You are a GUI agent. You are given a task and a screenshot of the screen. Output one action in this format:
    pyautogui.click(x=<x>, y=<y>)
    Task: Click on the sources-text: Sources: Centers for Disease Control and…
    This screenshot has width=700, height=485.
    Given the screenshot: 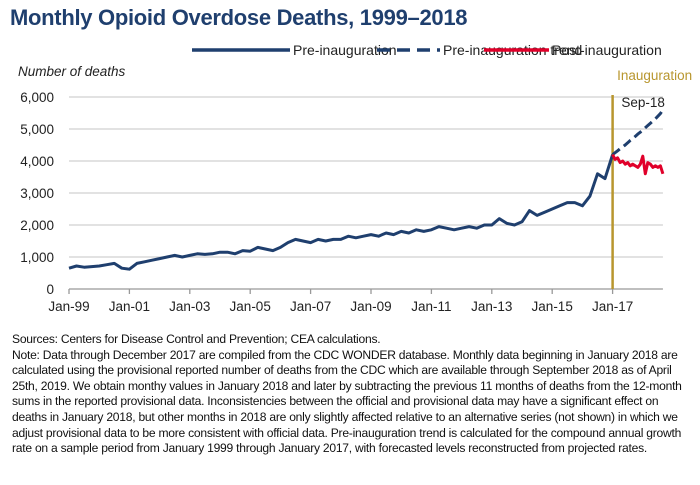 What is the action you would take?
    pyautogui.click(x=196, y=339)
    